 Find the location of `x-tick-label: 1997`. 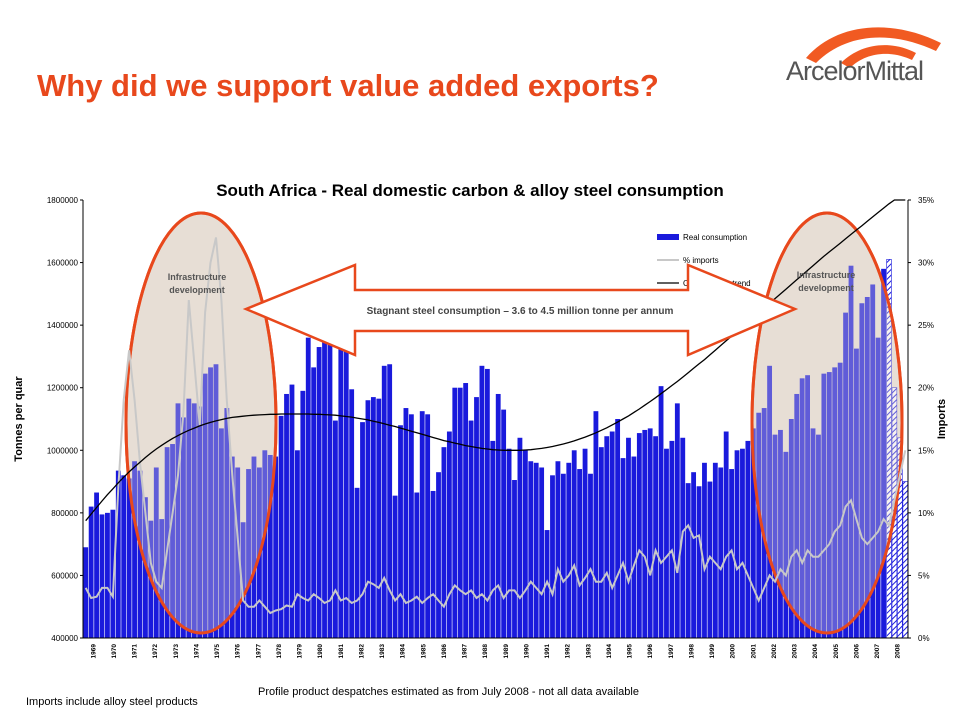

x-tick-label: 1997 is located at coordinates (671, 651).